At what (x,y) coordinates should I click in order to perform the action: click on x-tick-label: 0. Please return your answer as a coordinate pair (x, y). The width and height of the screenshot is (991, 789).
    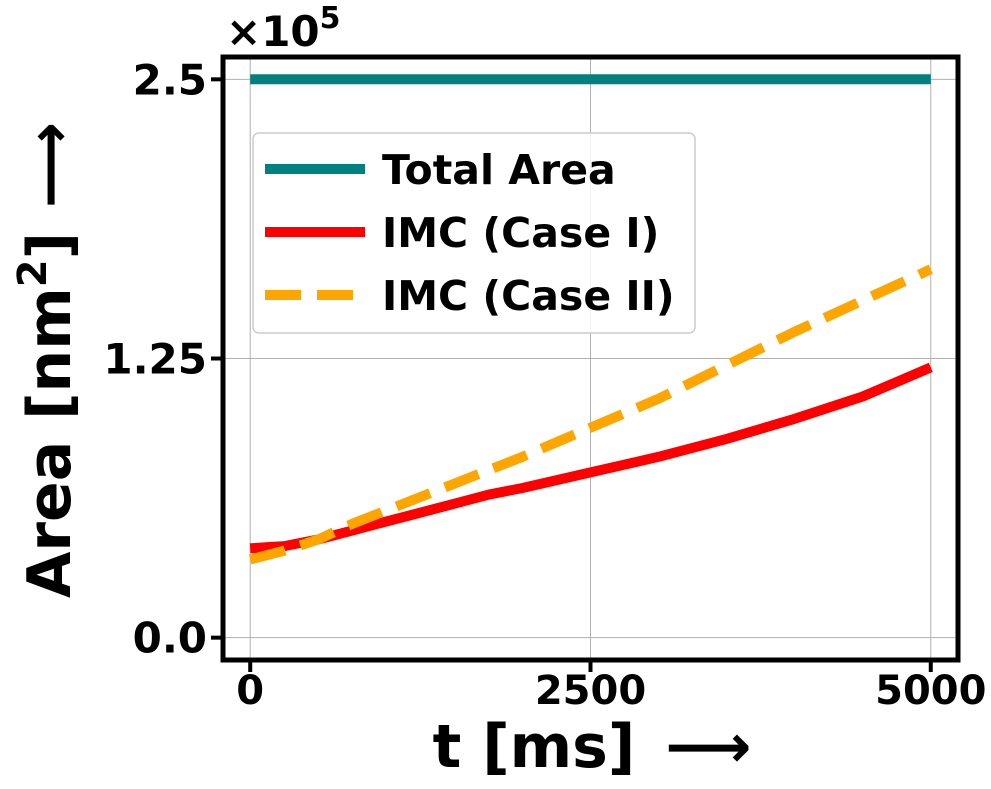
    Looking at the image, I should click on (250, 691).